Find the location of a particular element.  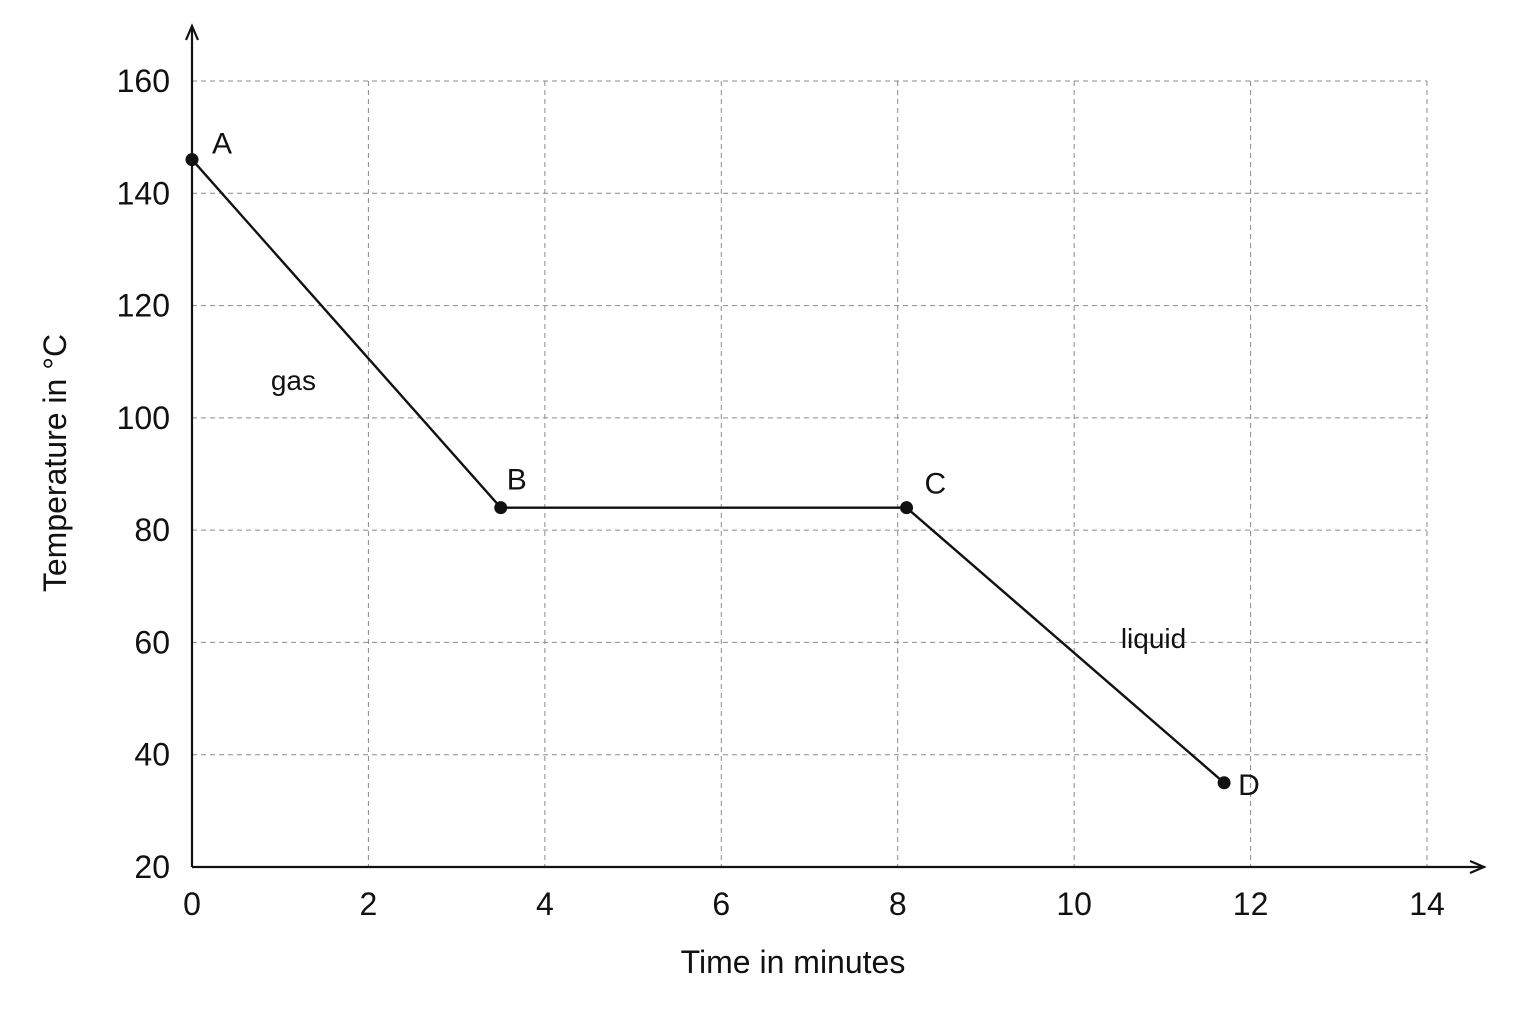

y-tick-label: 160 is located at coordinates (143, 81).